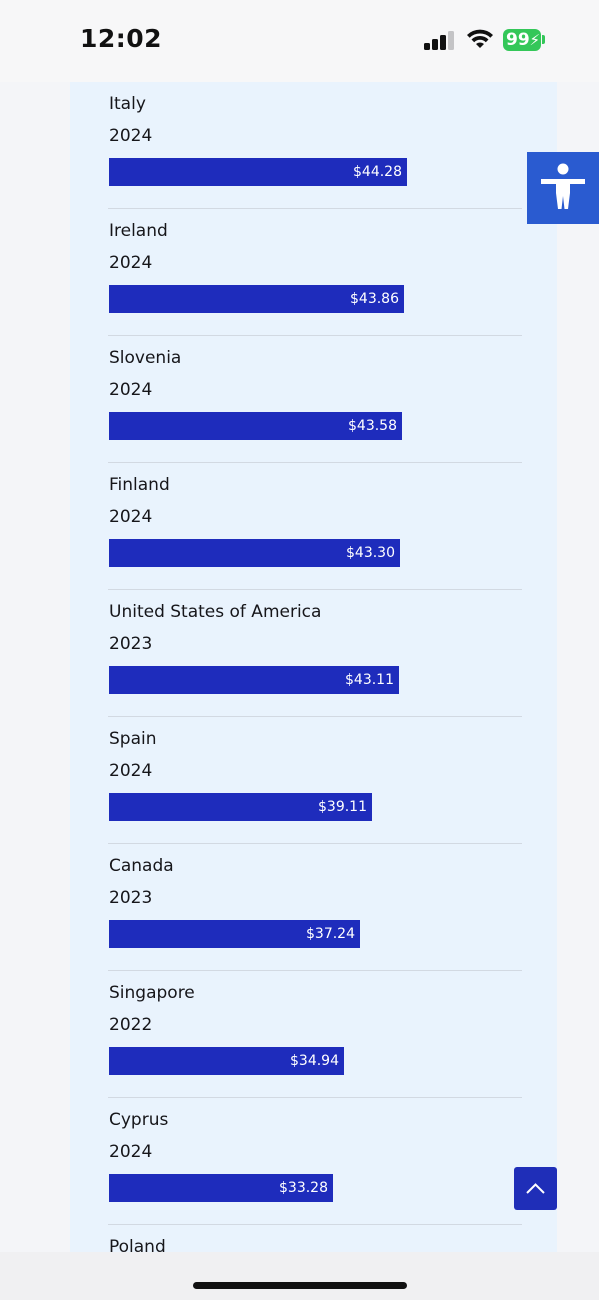  What do you see at coordinates (315, 399) in the screenshot?
I see `list-item: Slovenia 2024 $43.58` at bounding box center [315, 399].